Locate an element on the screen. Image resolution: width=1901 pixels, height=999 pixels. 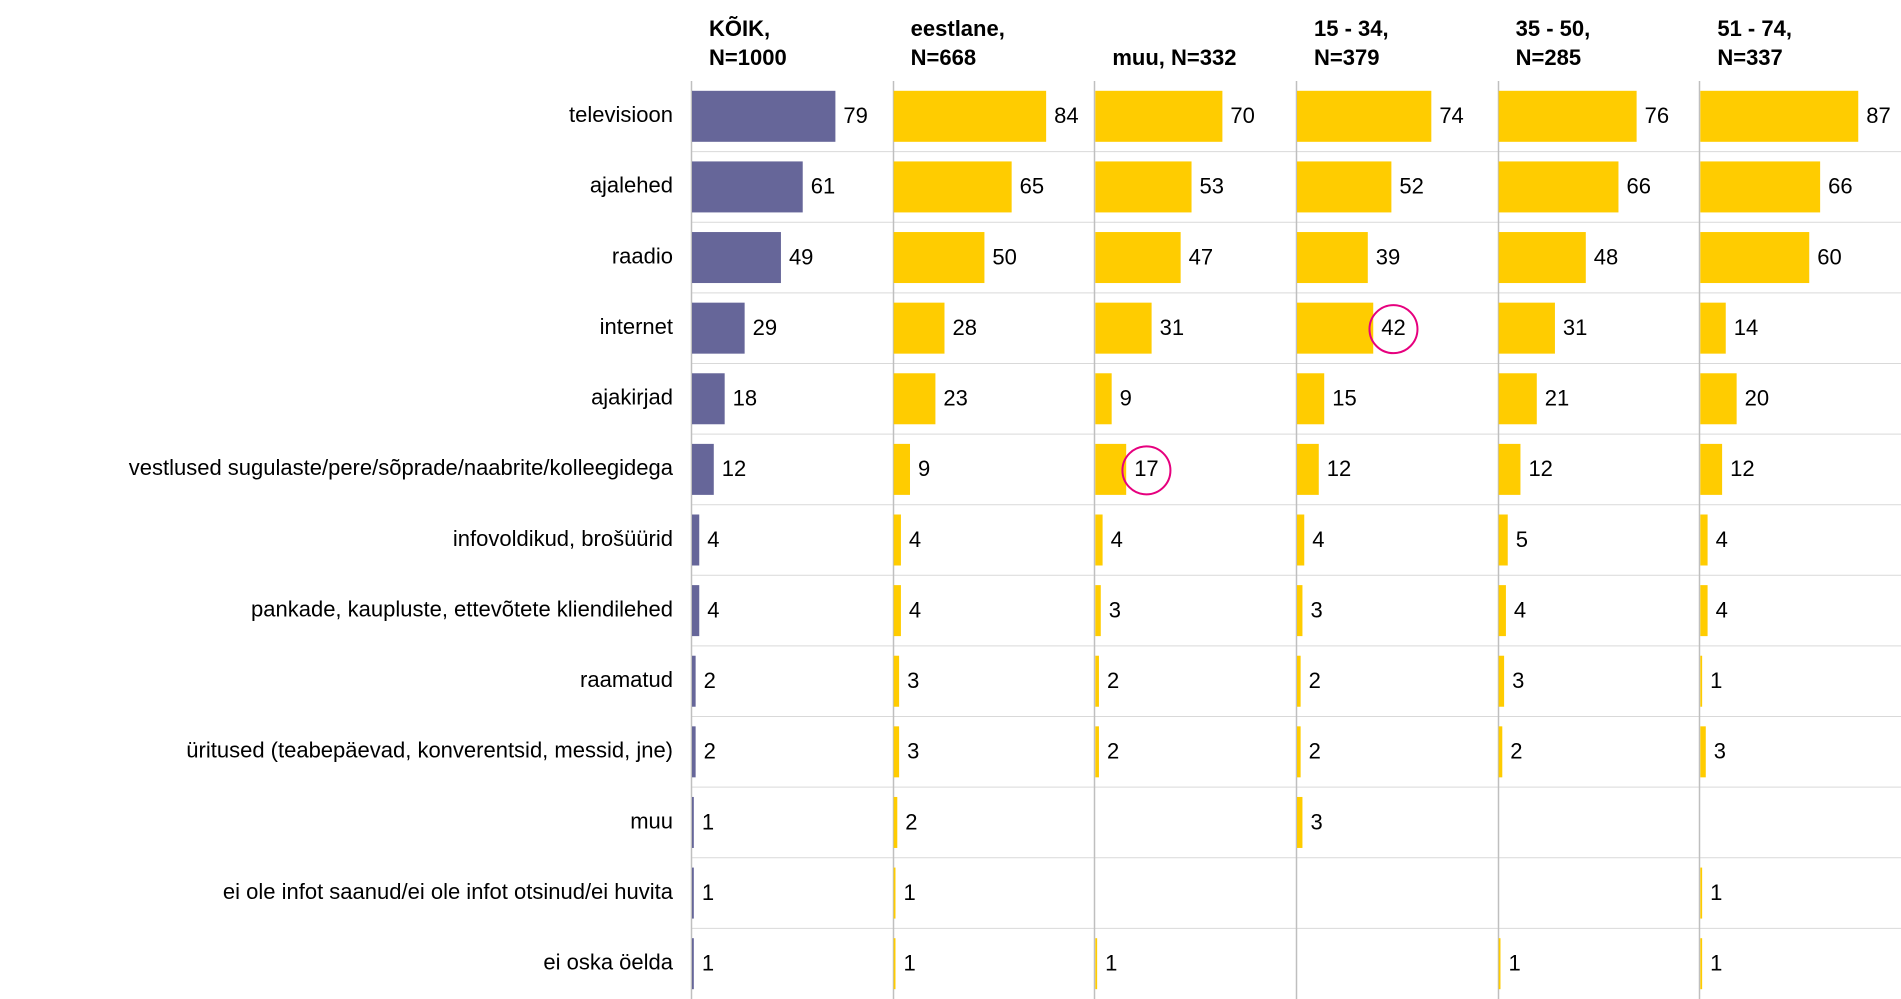
value-label: 31 is located at coordinates (1575, 327).